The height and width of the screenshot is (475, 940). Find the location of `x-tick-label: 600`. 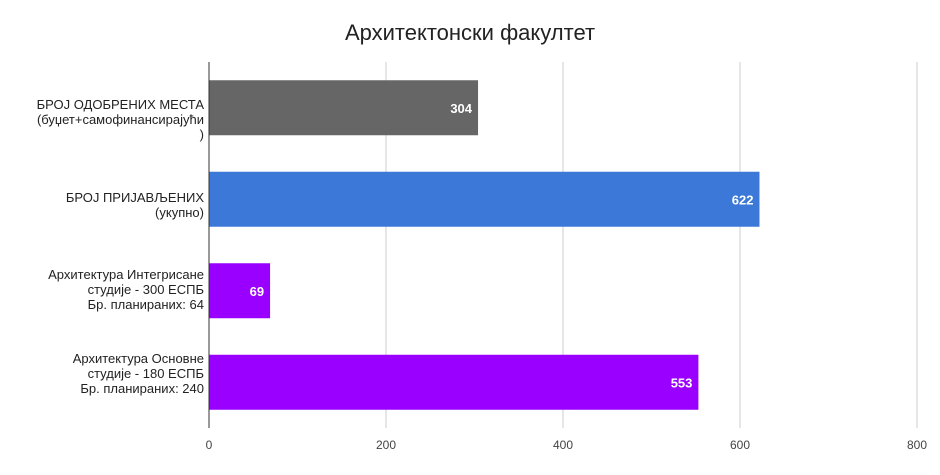

x-tick-label: 600 is located at coordinates (740, 445).